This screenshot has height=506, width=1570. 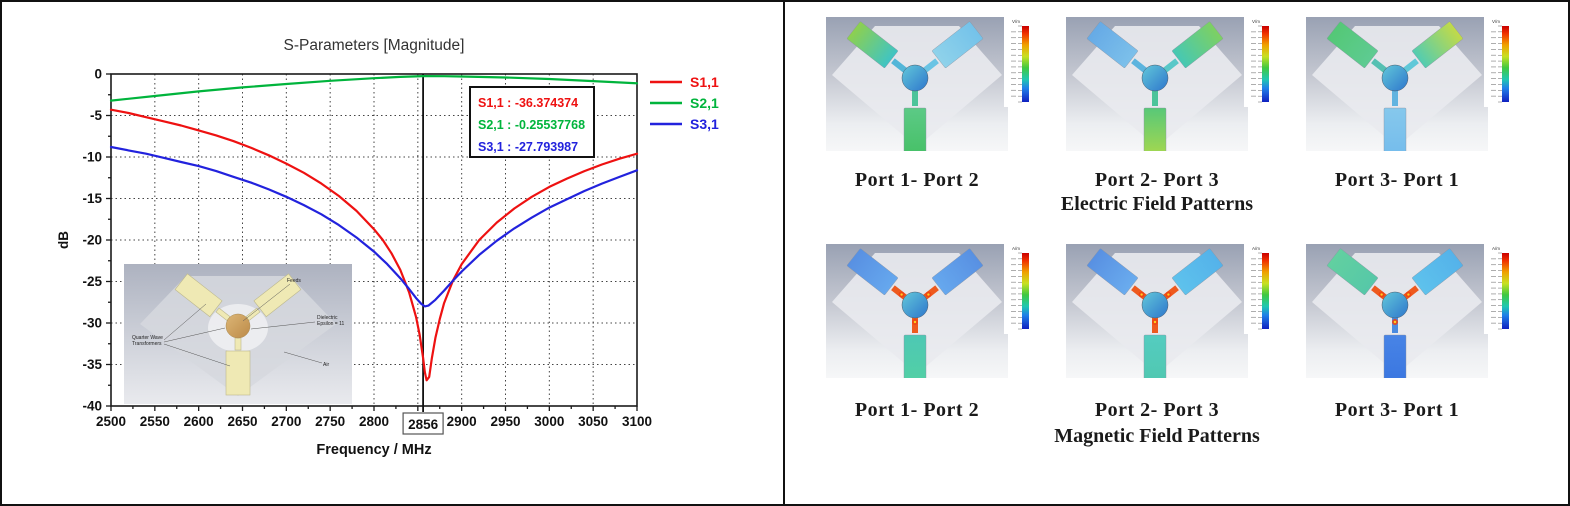 What do you see at coordinates (96, 115) in the screenshot?
I see `svg-text: -5` at bounding box center [96, 115].